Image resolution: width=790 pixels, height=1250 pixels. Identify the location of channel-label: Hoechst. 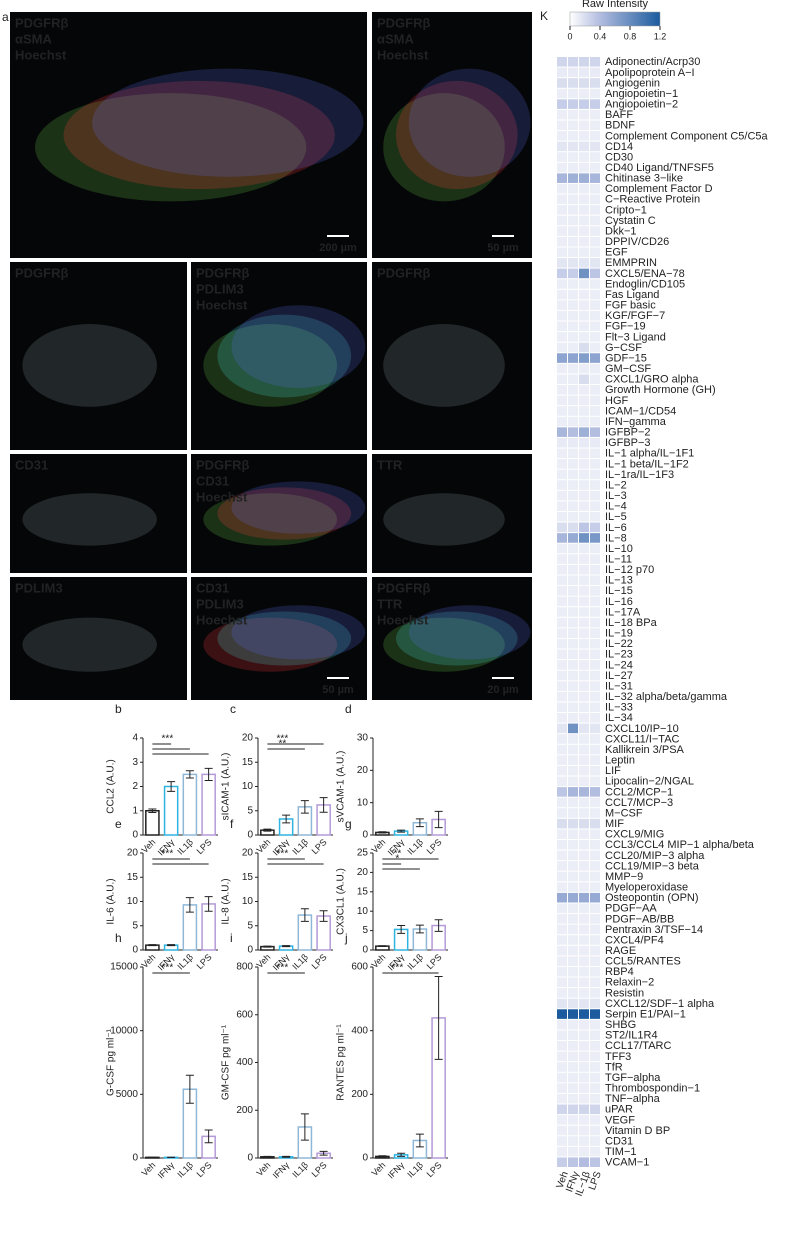
(41, 54).